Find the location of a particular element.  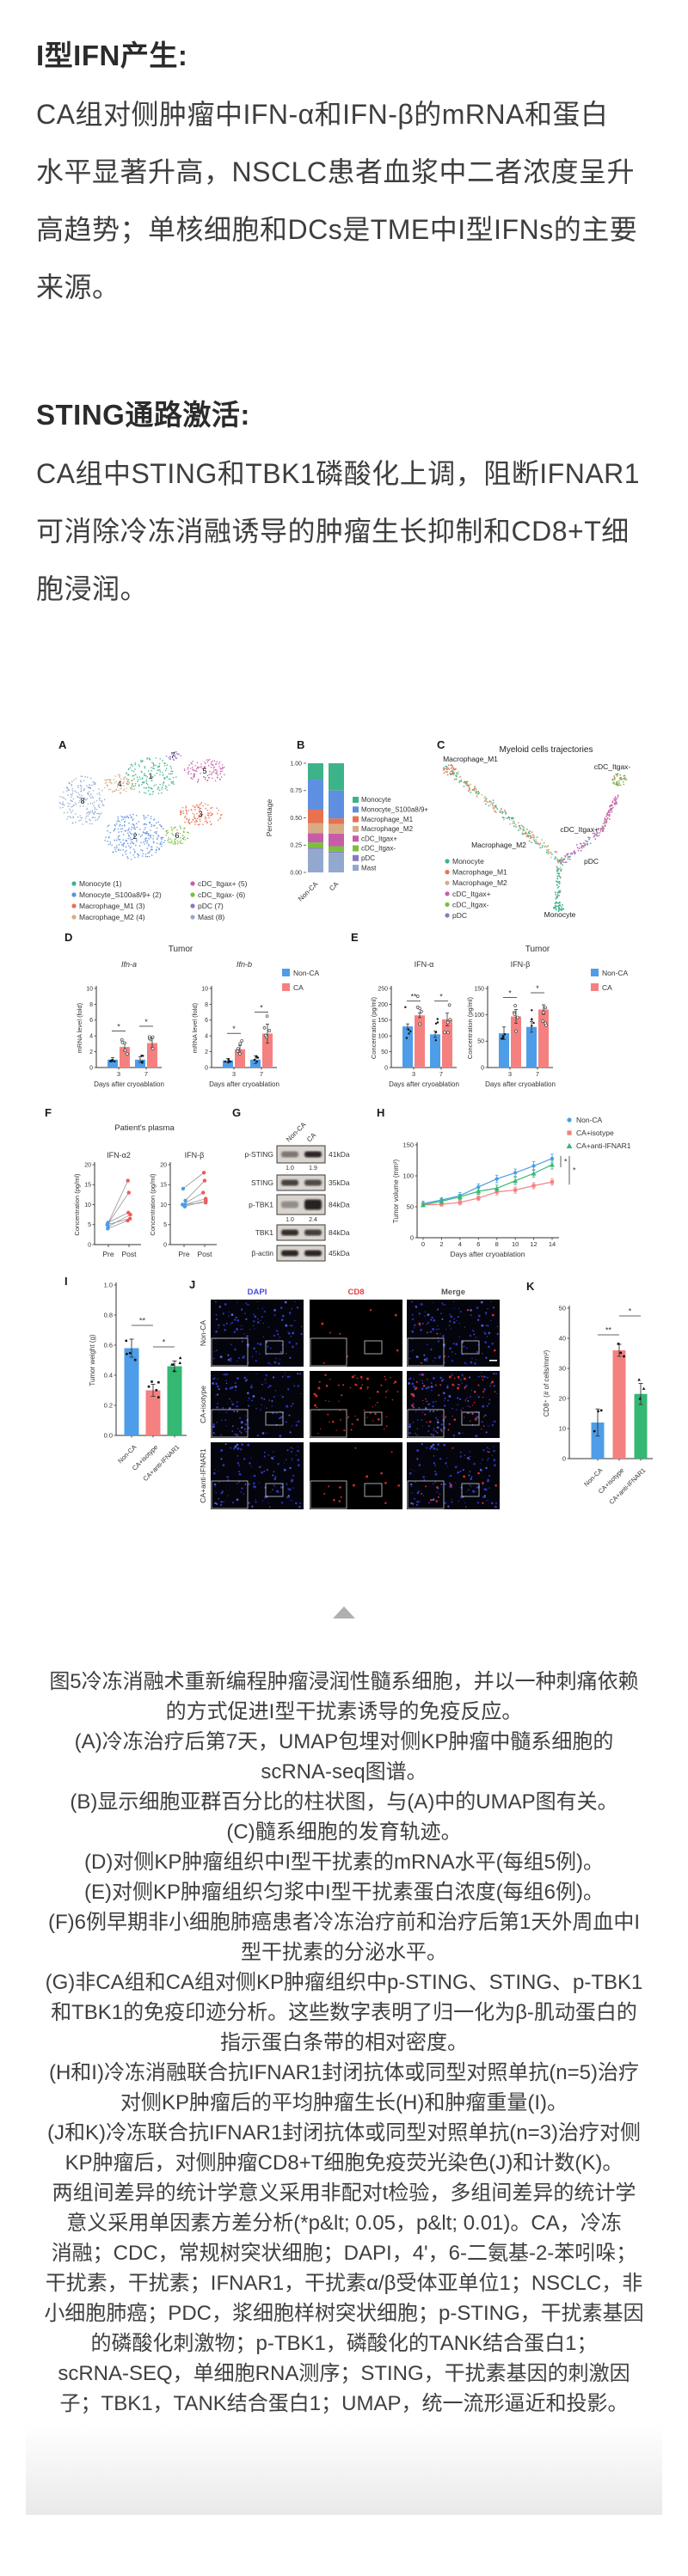

svg-text: p-STING is located at coordinates (259, 1154).